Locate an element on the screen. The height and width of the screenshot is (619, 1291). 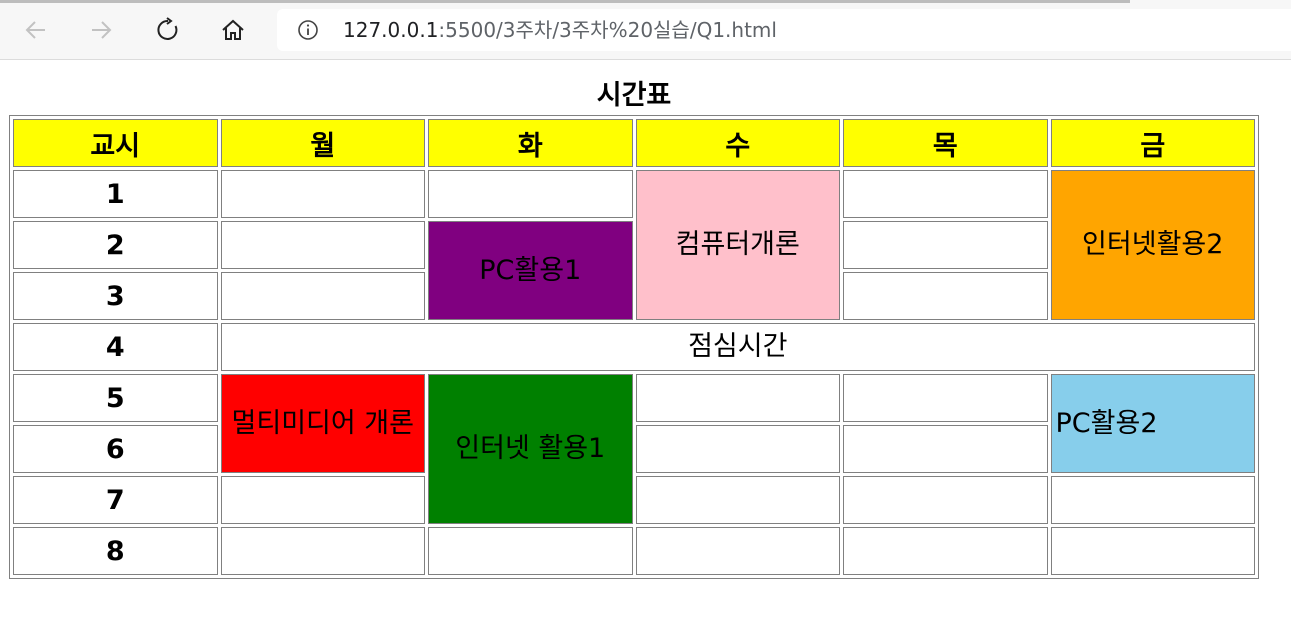
subject-computer-intro: 컴퓨터개론 is located at coordinates (737, 245).